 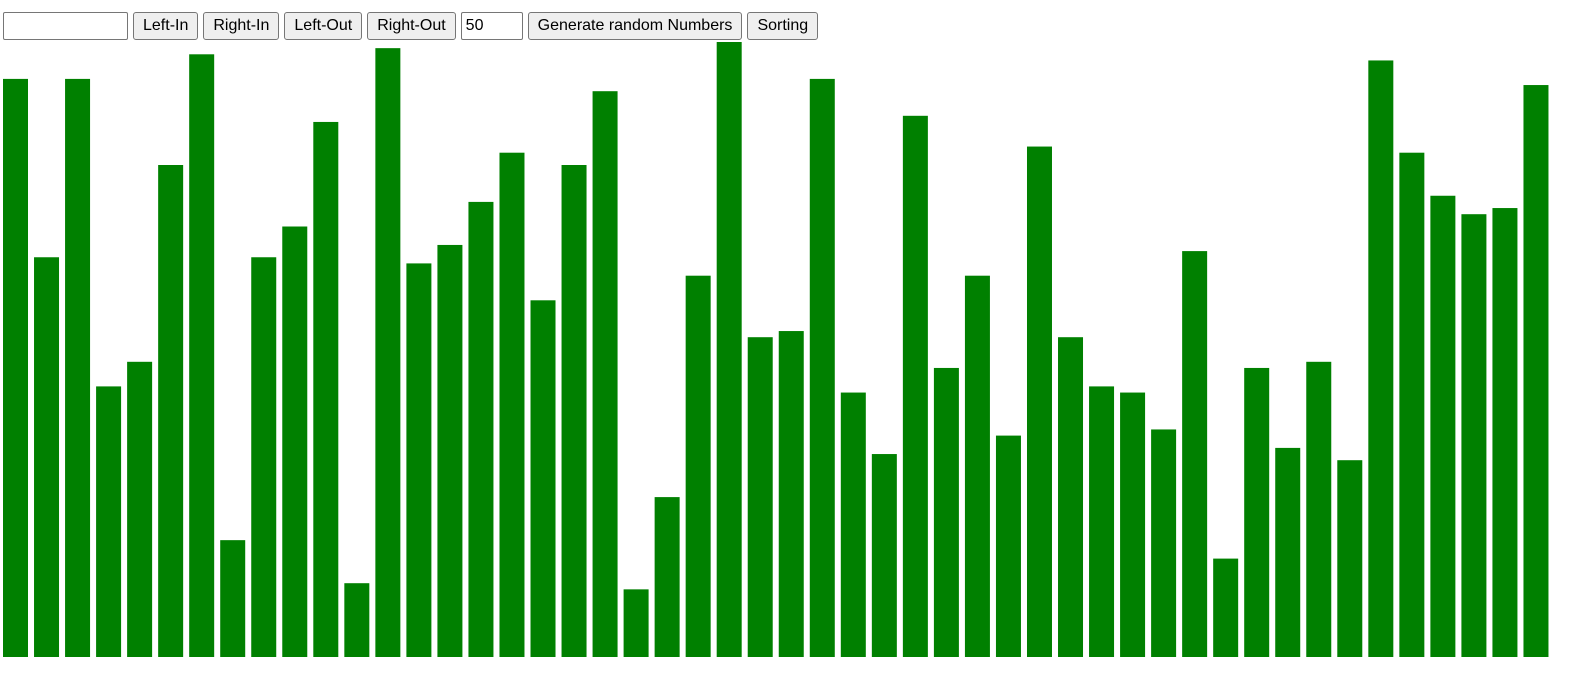 What do you see at coordinates (65, 25) in the screenshot?
I see `value-input` at bounding box center [65, 25].